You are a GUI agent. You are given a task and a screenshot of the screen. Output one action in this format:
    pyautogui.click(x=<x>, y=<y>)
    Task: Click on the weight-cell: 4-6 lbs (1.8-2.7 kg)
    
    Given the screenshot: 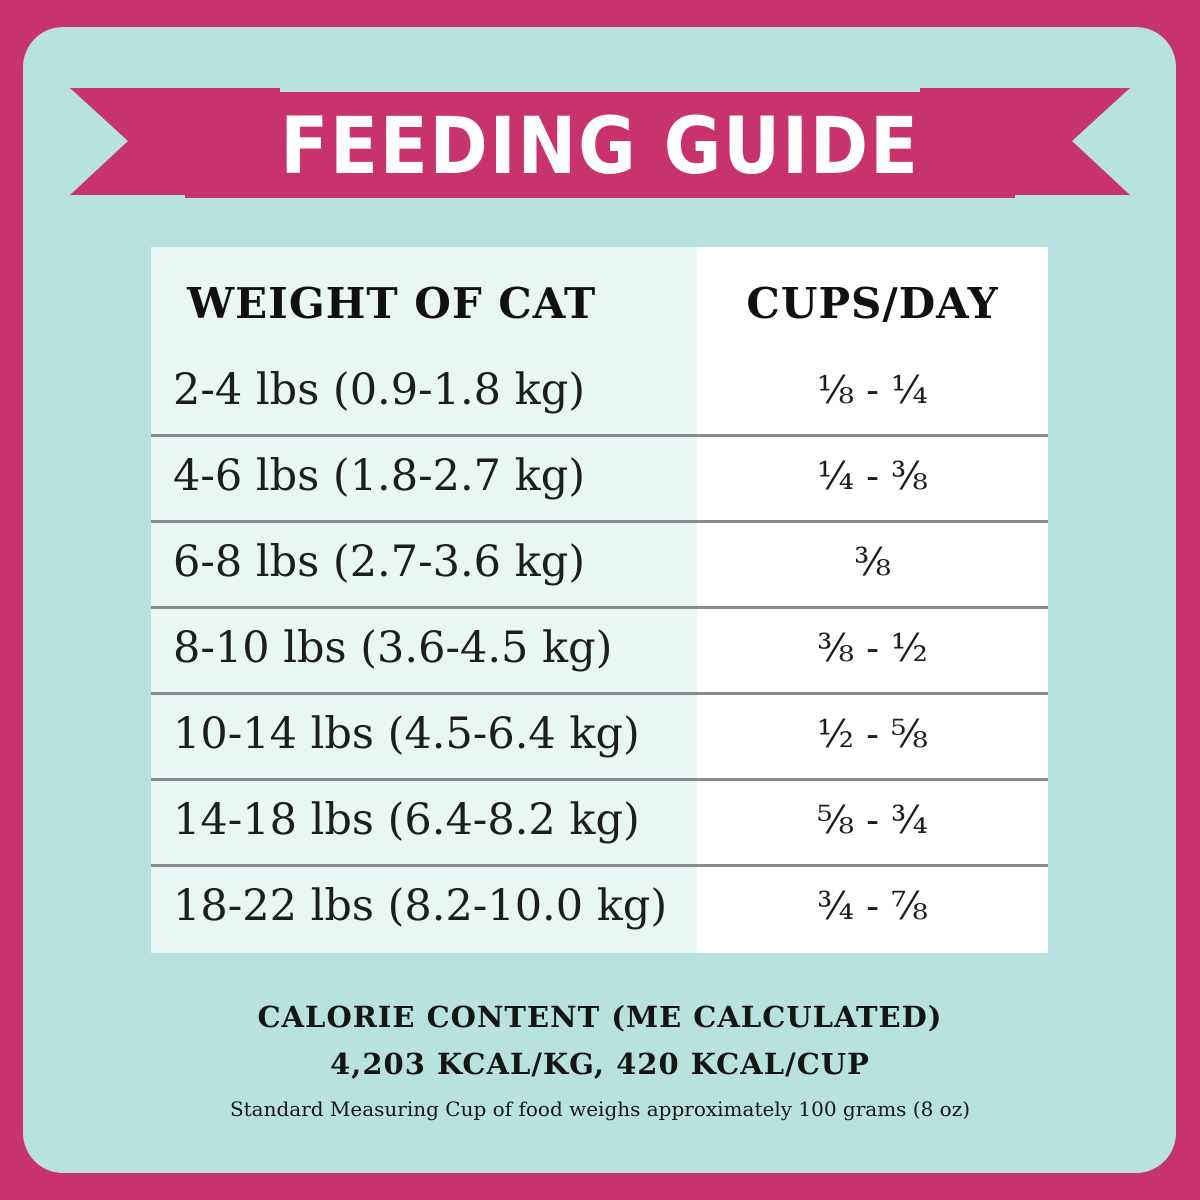 What is the action you would take?
    pyautogui.click(x=379, y=476)
    